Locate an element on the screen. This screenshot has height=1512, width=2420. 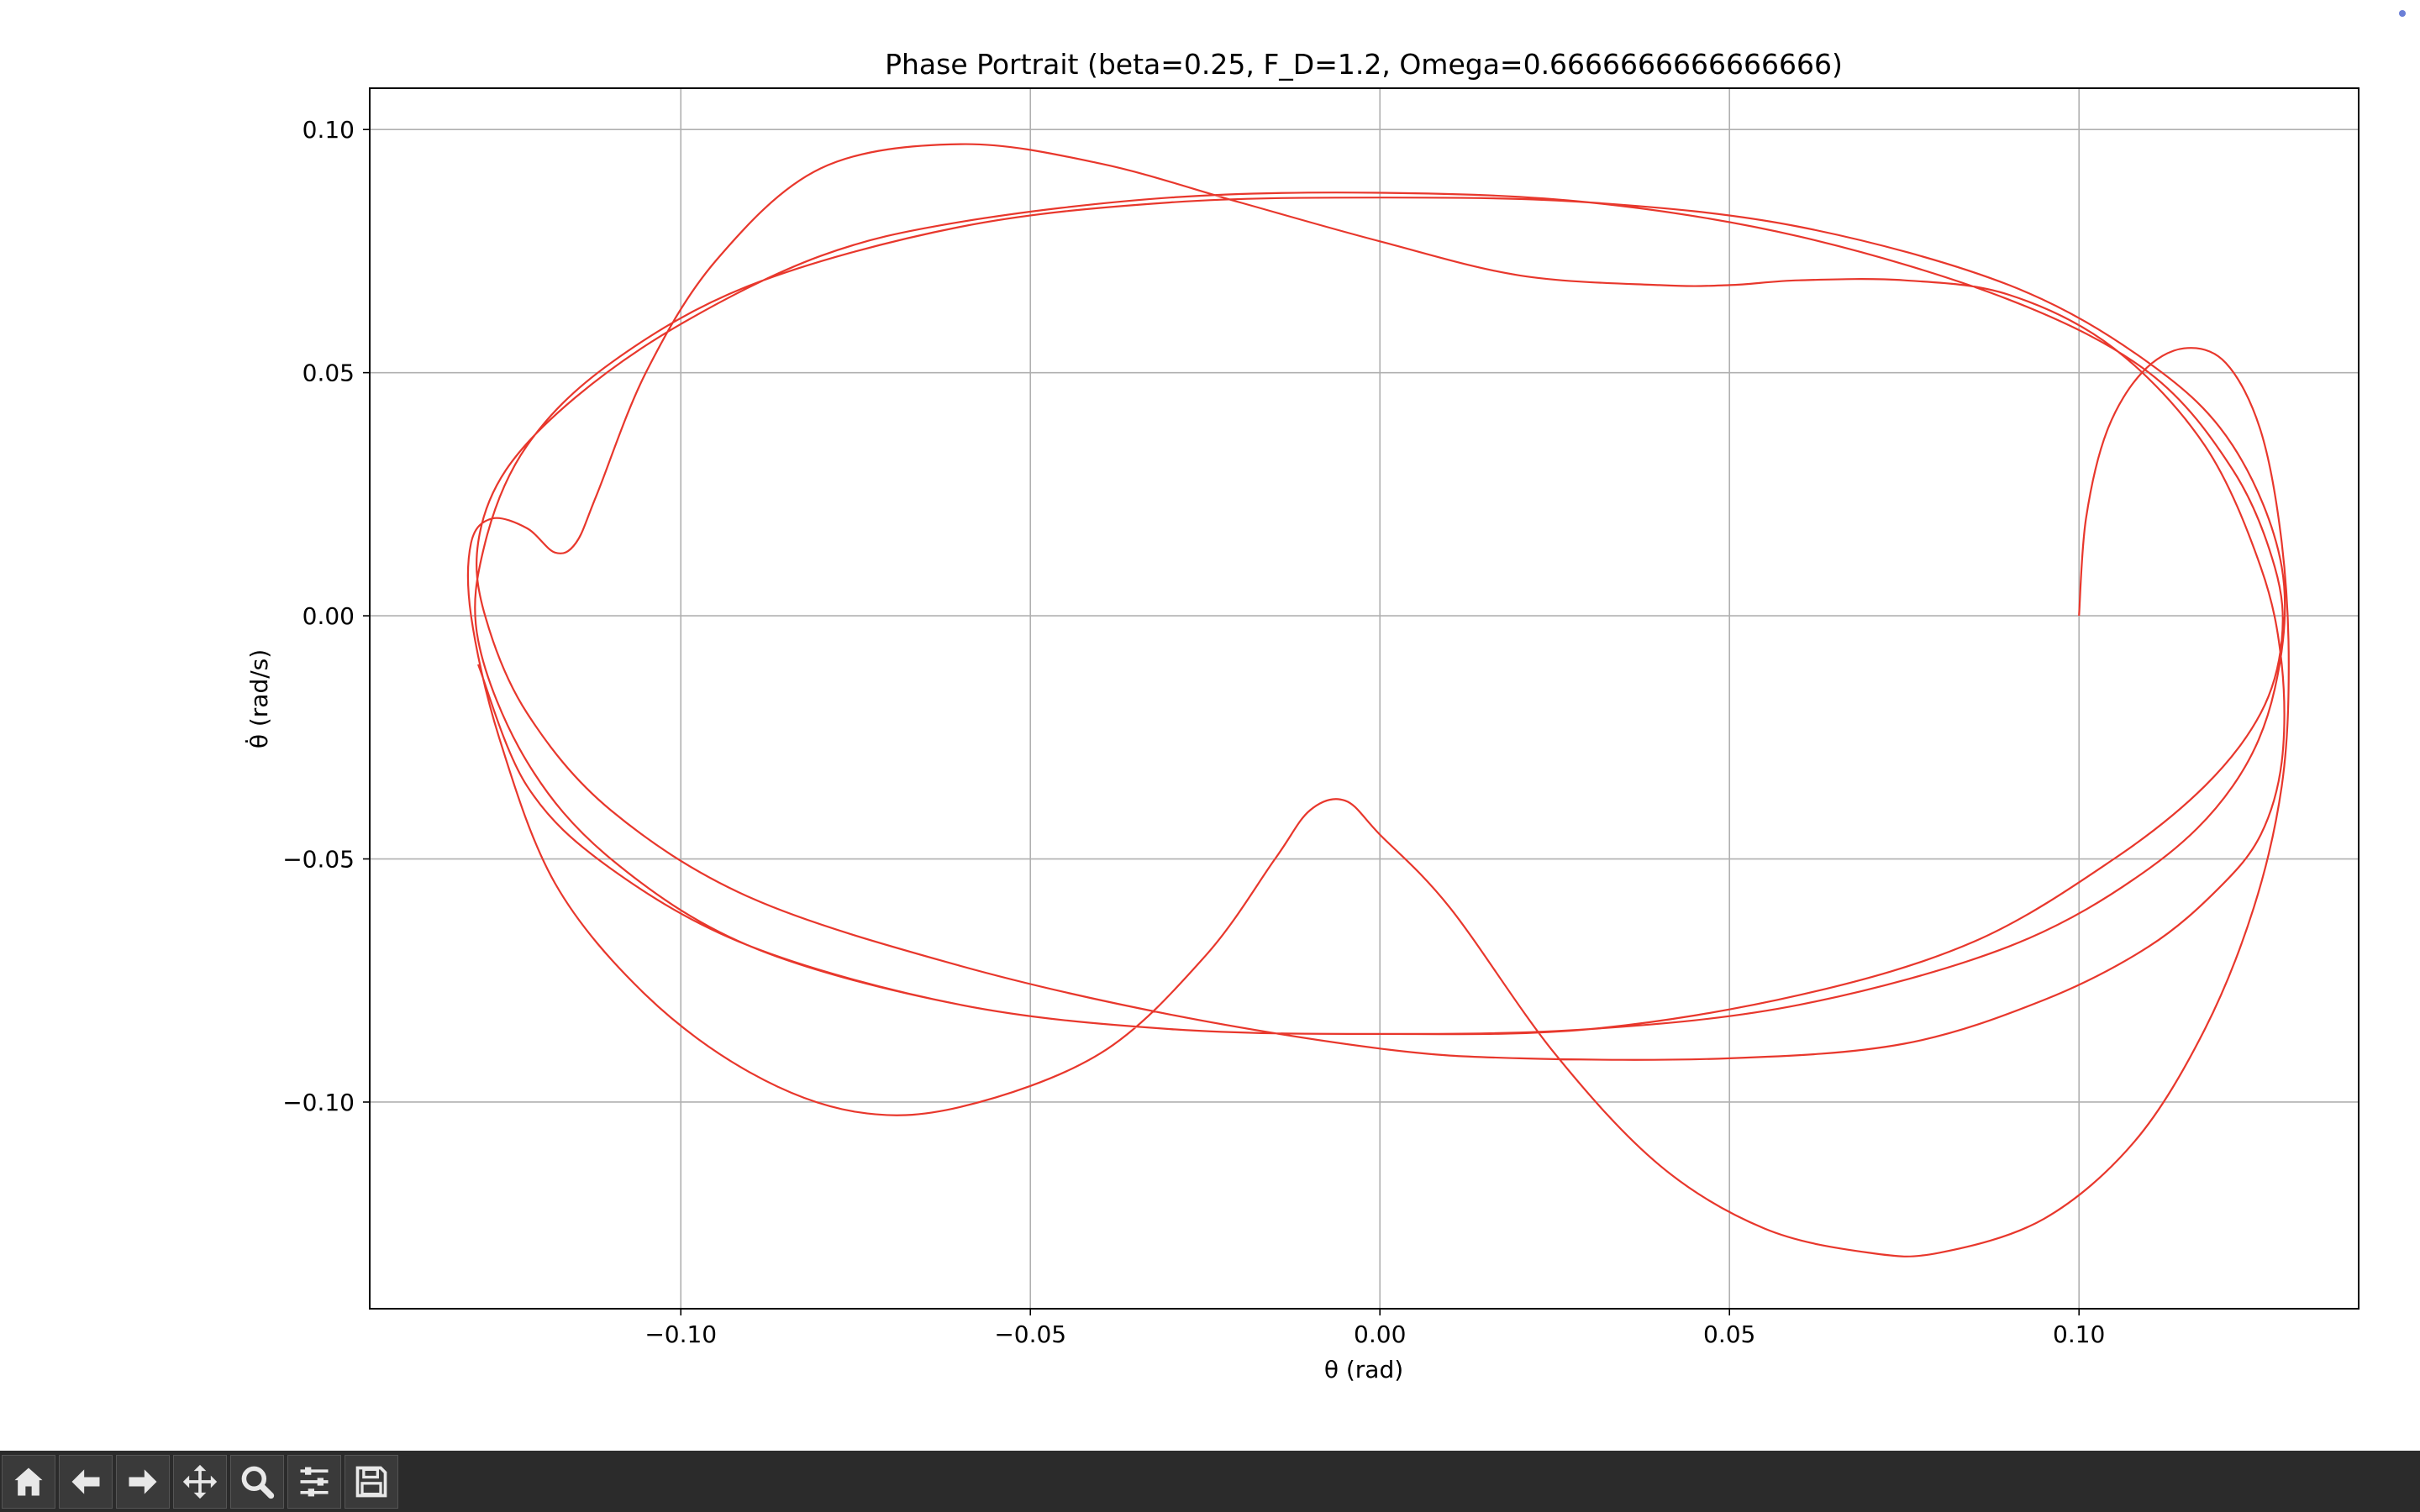
y-tick-label: −0.05 is located at coordinates (318, 860).